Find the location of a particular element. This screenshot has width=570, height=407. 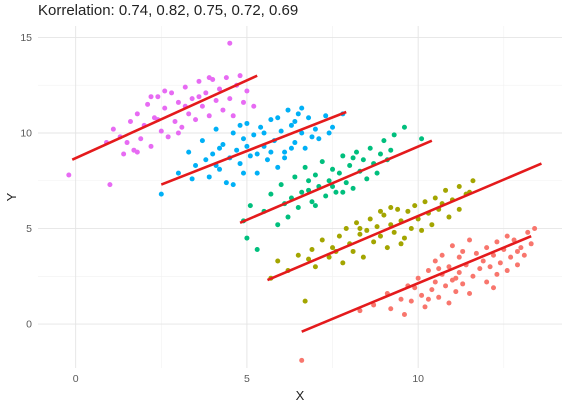

y-tick-label: 10 is located at coordinates (26, 133).